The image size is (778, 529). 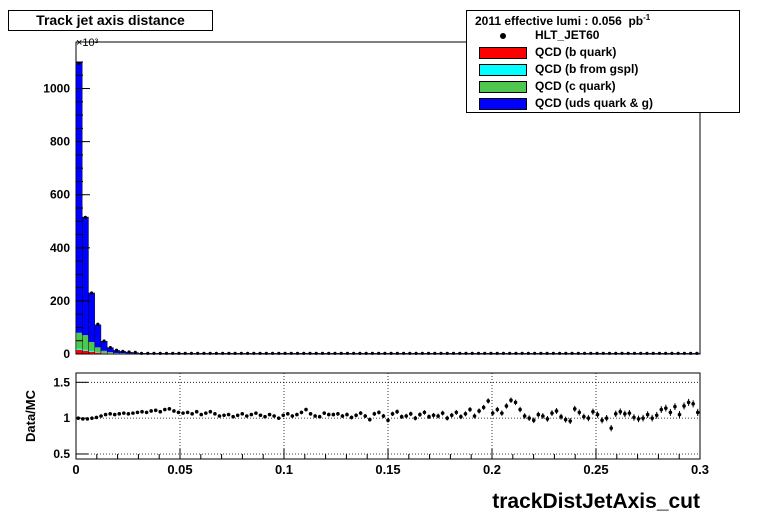 What do you see at coordinates (60, 142) in the screenshot?
I see `top-y-tick-label-4: 800` at bounding box center [60, 142].